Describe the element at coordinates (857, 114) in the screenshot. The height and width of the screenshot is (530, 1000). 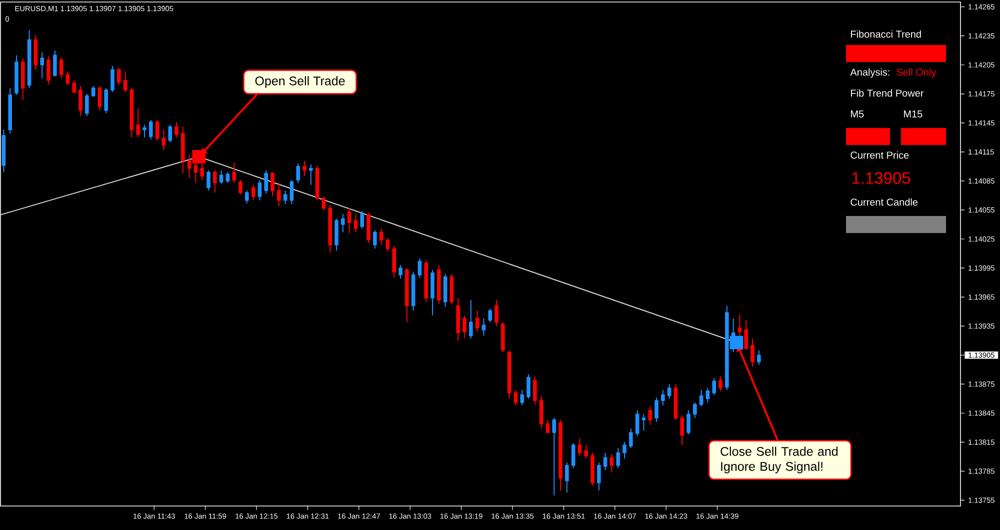
I see `annotation: M5` at that location.